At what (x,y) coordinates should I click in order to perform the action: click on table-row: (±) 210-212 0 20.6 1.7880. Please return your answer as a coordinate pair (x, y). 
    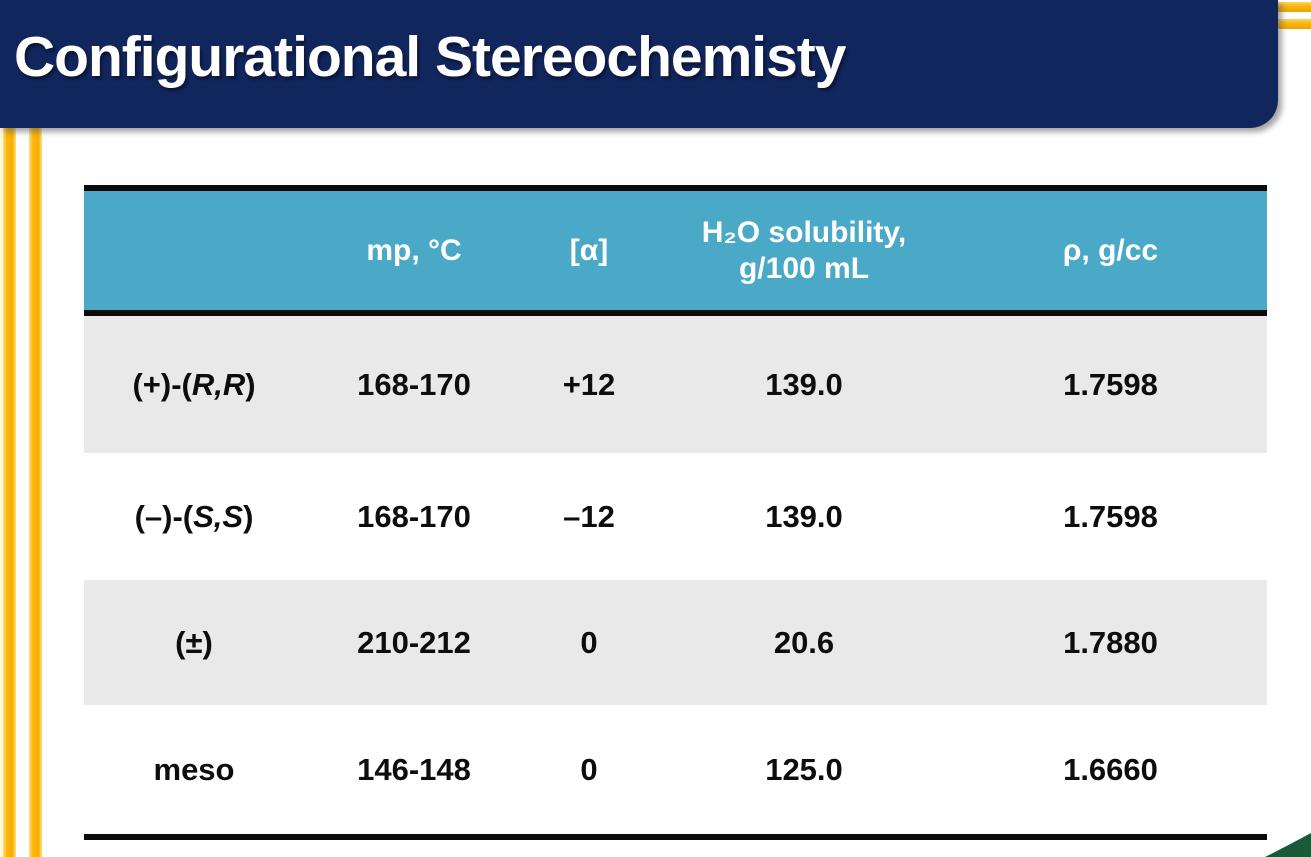
    Looking at the image, I should click on (675, 642).